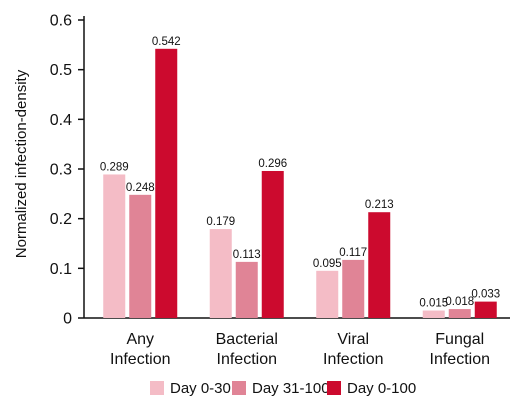 The image size is (520, 410). What do you see at coordinates (166, 42) in the screenshot?
I see `data-label: 0.542` at bounding box center [166, 42].